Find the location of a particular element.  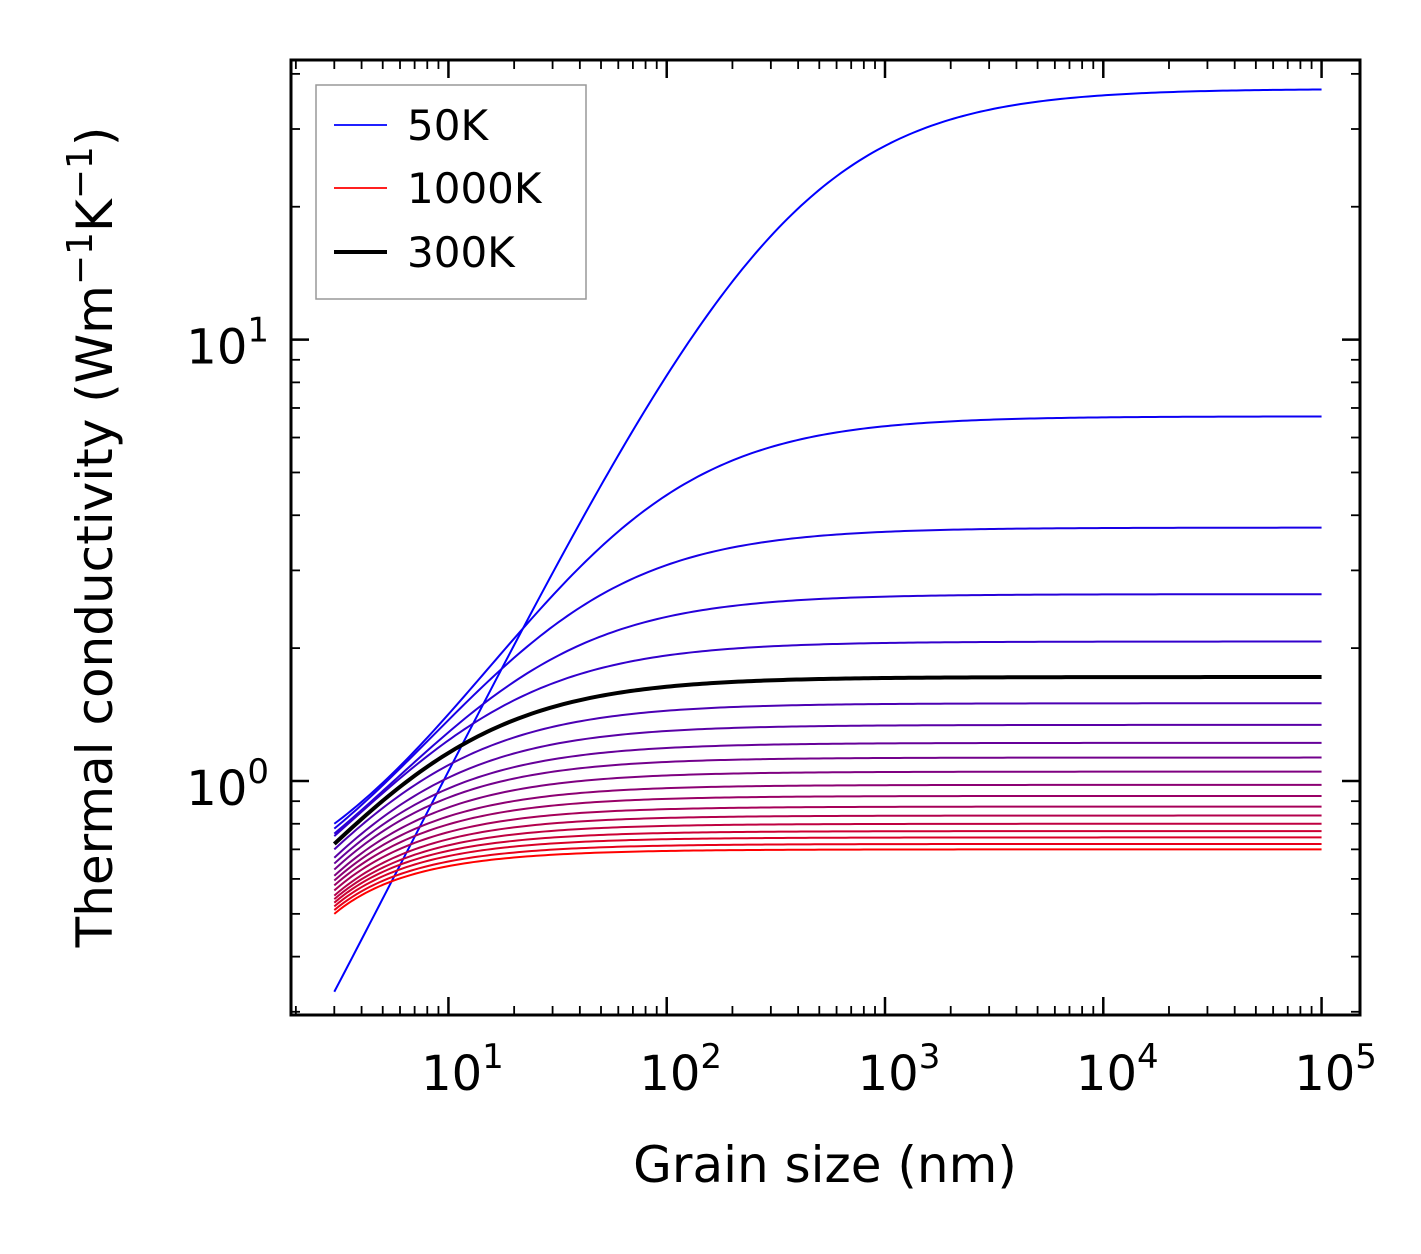

x-tick-label-10-base: 10 is located at coordinates (451, 1074).